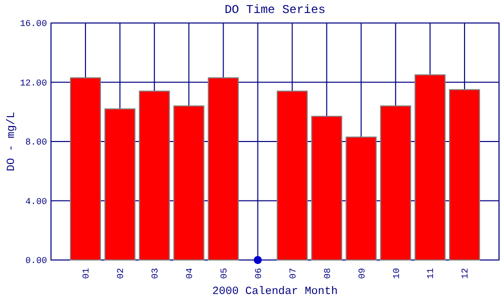  What do you see at coordinates (431, 273) in the screenshot?
I see `x-tick-label: 11` at bounding box center [431, 273].